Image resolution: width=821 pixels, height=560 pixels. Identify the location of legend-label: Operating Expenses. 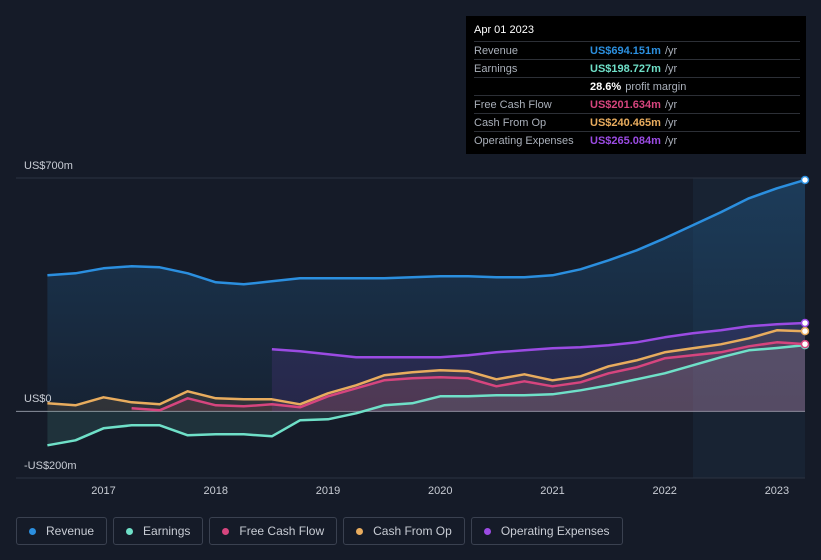
(555, 531).